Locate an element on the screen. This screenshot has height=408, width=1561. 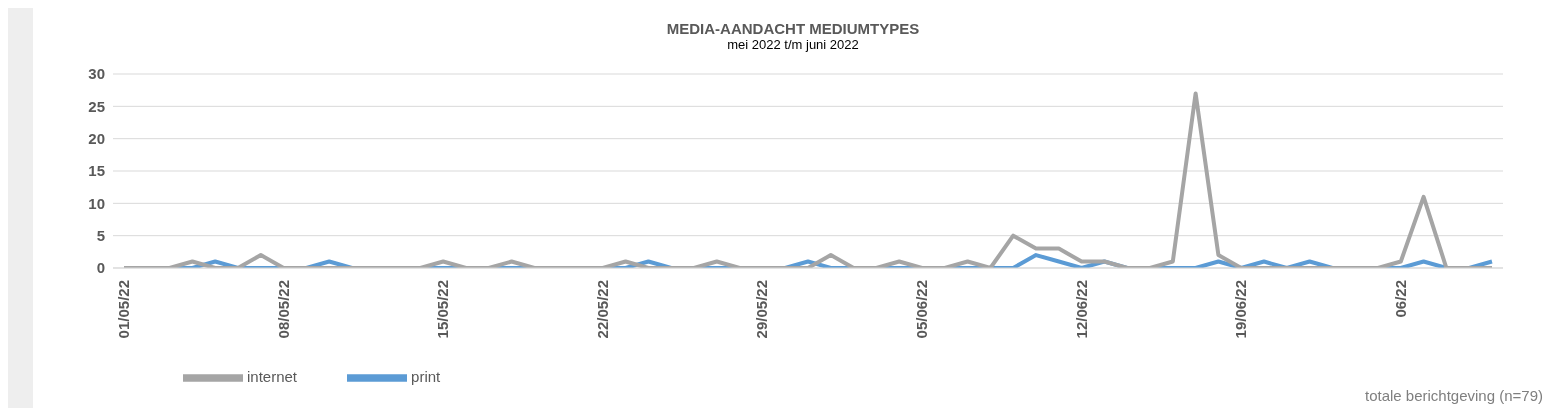
text: totale berichtgeving (n=79) is located at coordinates (1453, 395).